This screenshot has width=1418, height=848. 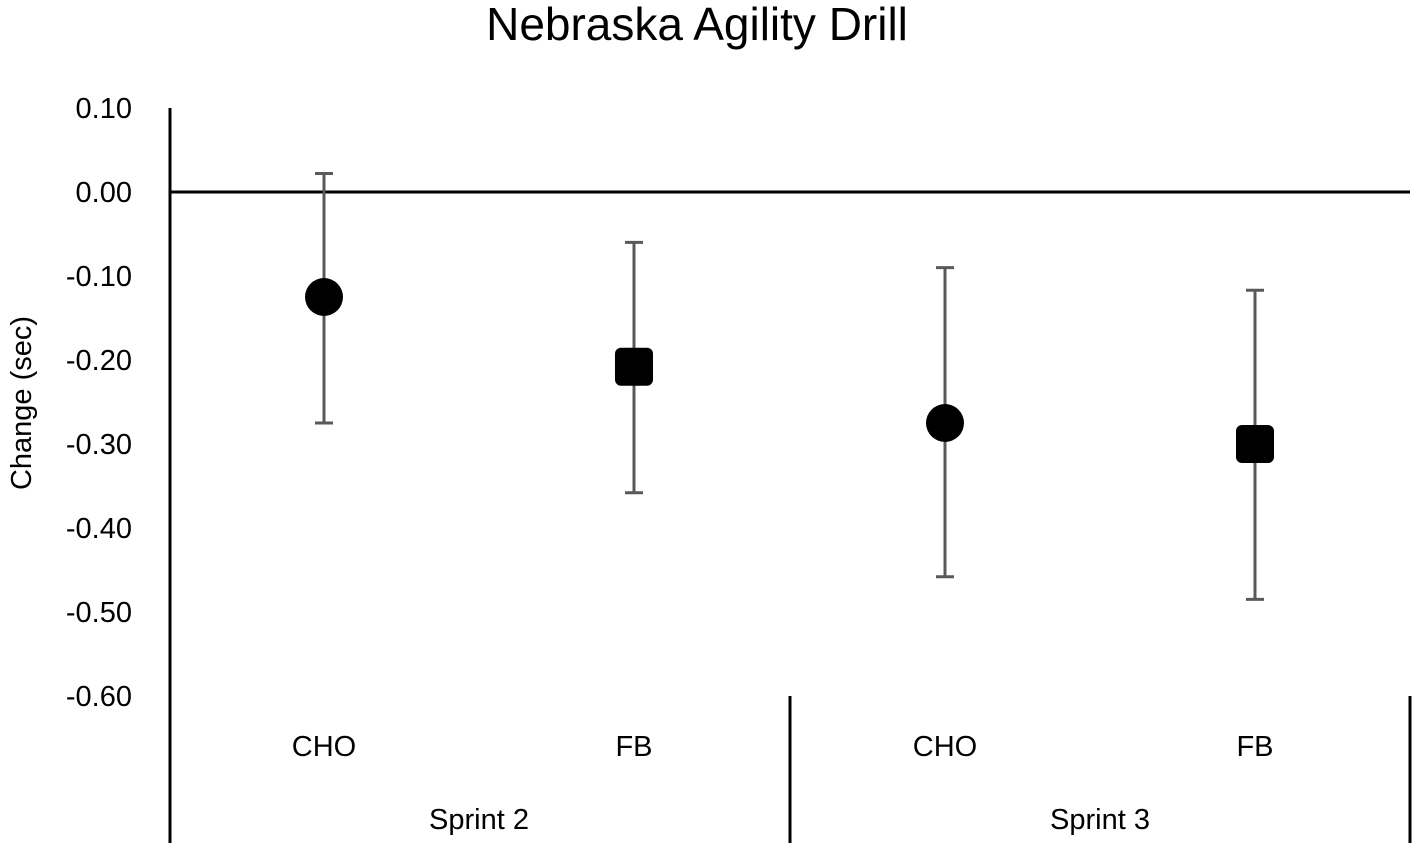 What do you see at coordinates (783, 747) in the screenshot?
I see `category-labels: CHO FB CHO FB` at bounding box center [783, 747].